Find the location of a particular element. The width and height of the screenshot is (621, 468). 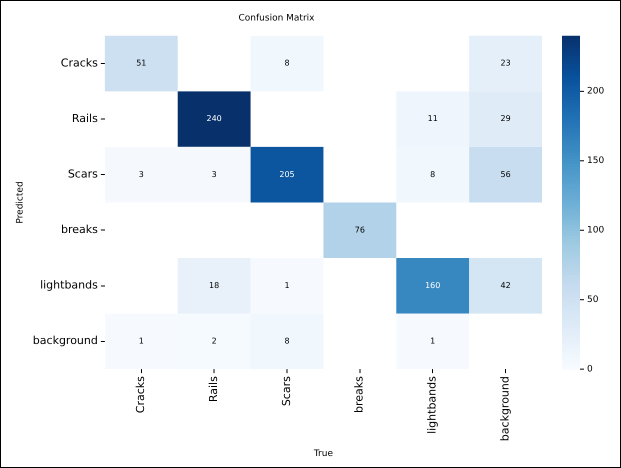

data-label: 76 is located at coordinates (359, 229).